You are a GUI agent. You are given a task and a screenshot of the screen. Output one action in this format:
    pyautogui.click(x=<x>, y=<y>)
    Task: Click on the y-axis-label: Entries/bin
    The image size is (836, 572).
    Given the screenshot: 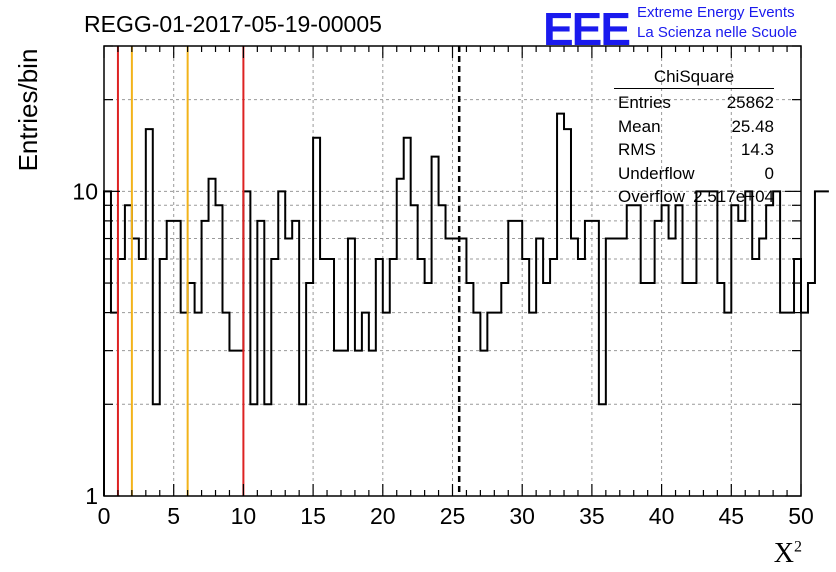 What is the action you would take?
    pyautogui.click(x=28, y=110)
    